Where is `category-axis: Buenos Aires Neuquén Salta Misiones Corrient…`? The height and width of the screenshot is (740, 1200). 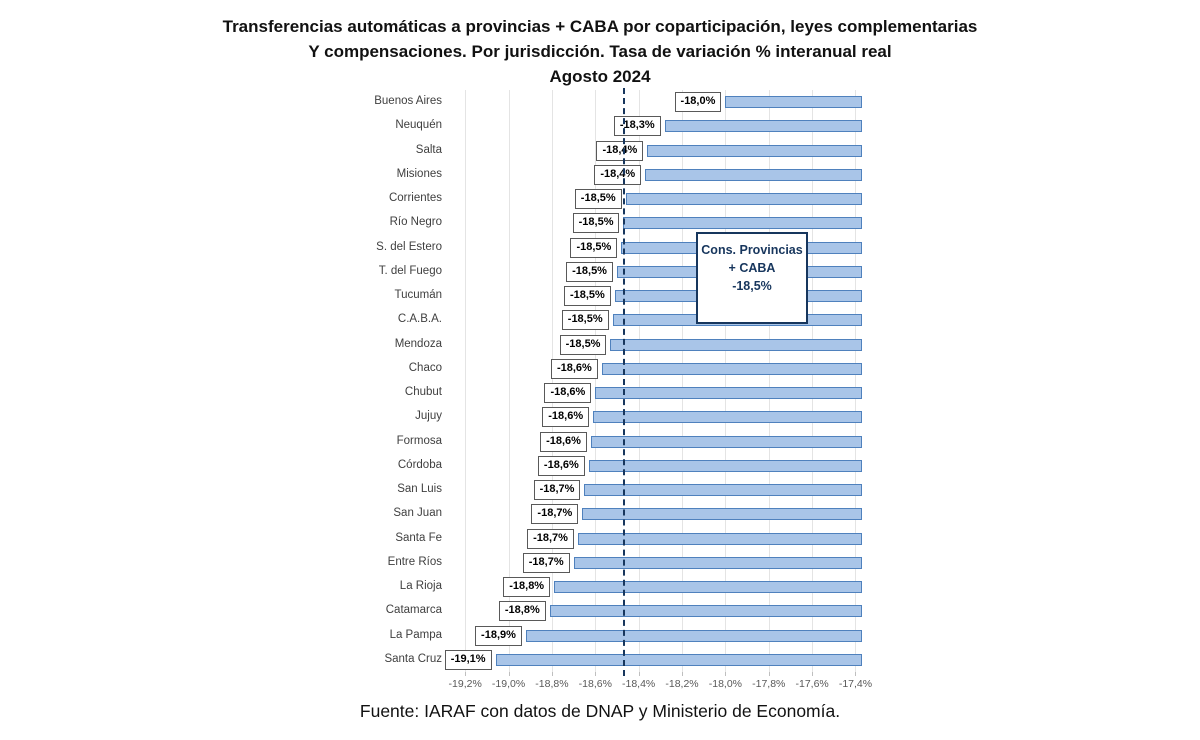 category-axis: Buenos Aires Neuquén Salta Misiones Corrient… is located at coordinates (331, 381).